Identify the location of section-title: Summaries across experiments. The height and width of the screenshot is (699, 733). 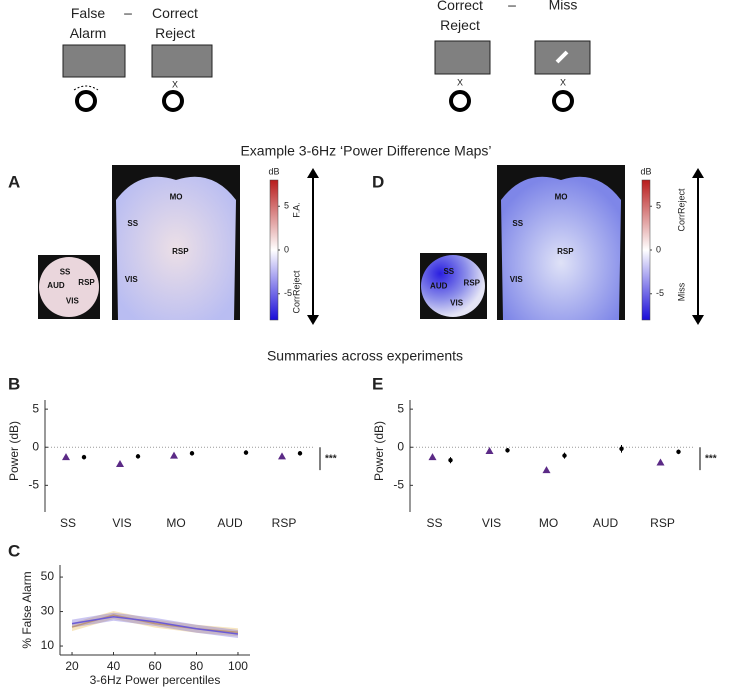
(365, 356).